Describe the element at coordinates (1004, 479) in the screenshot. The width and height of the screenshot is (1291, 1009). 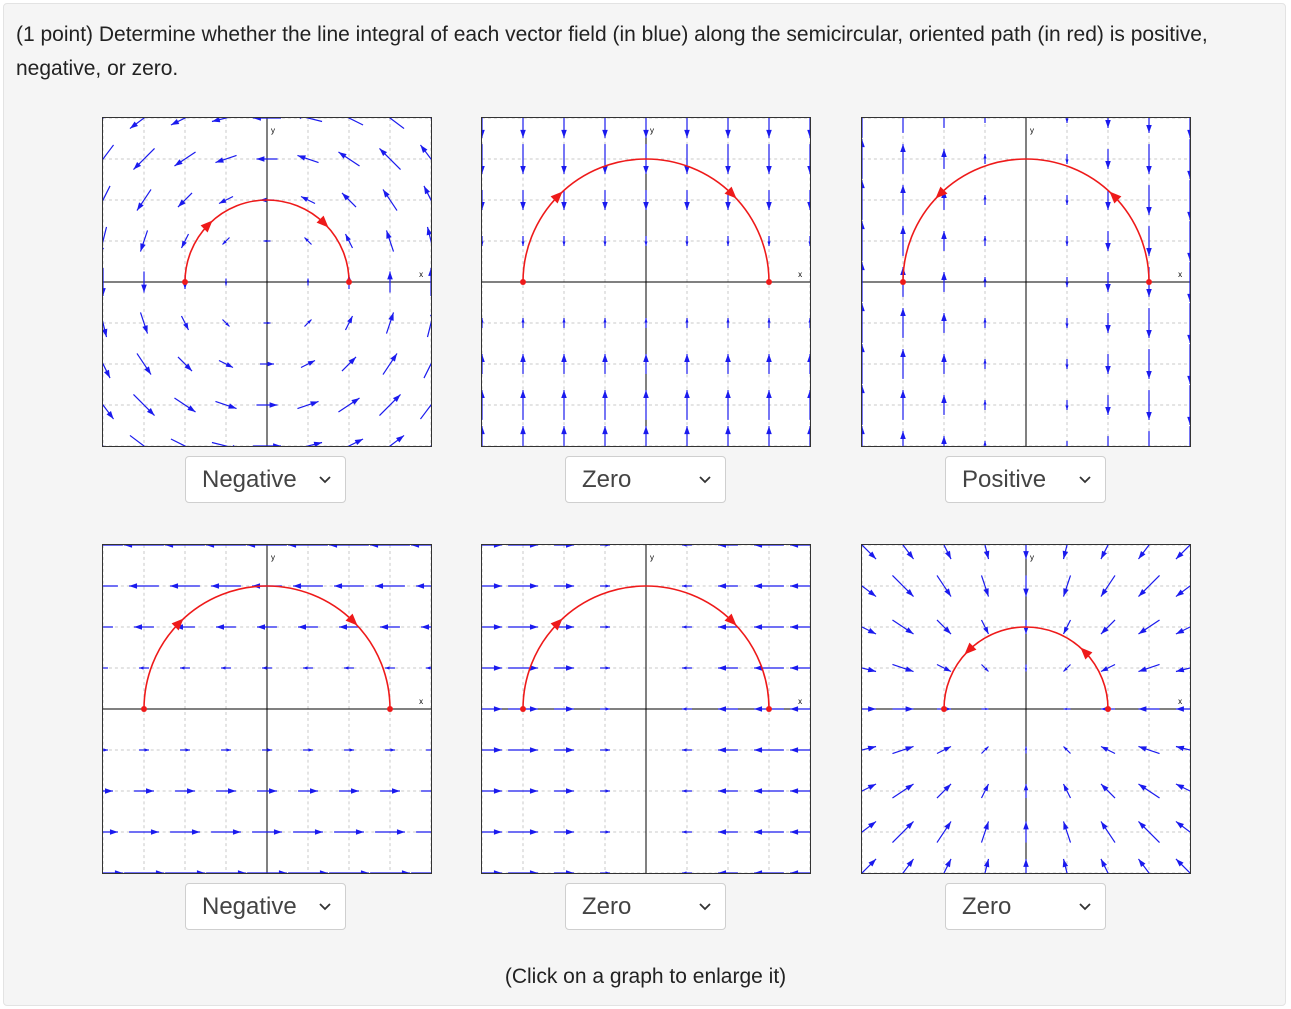
I see `answer-select-3-value: Positive` at that location.